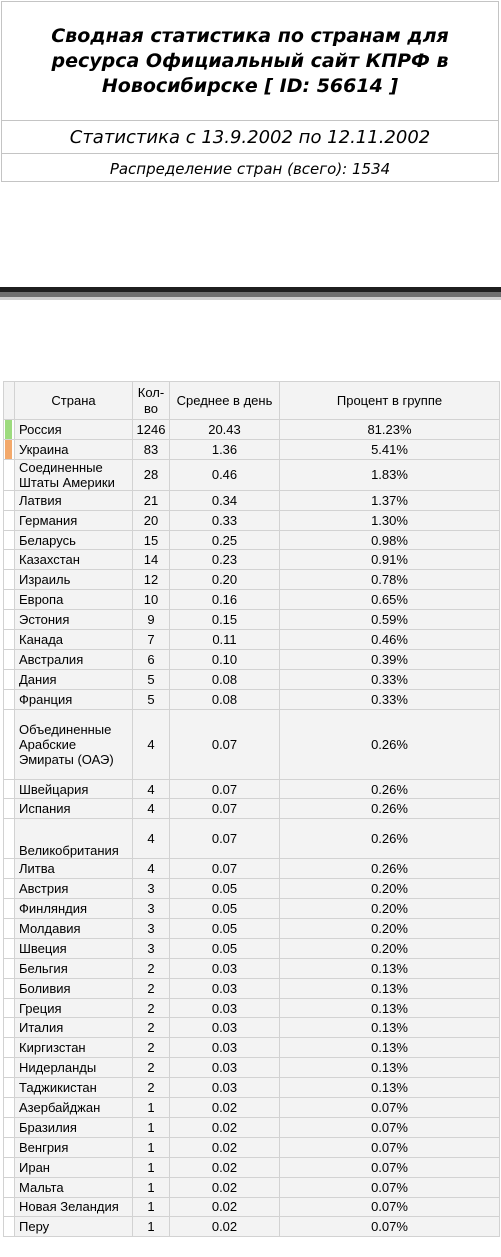 This screenshot has width=501, height=1257. What do you see at coordinates (151, 639) in the screenshot?
I see `count-cell: 7` at bounding box center [151, 639].